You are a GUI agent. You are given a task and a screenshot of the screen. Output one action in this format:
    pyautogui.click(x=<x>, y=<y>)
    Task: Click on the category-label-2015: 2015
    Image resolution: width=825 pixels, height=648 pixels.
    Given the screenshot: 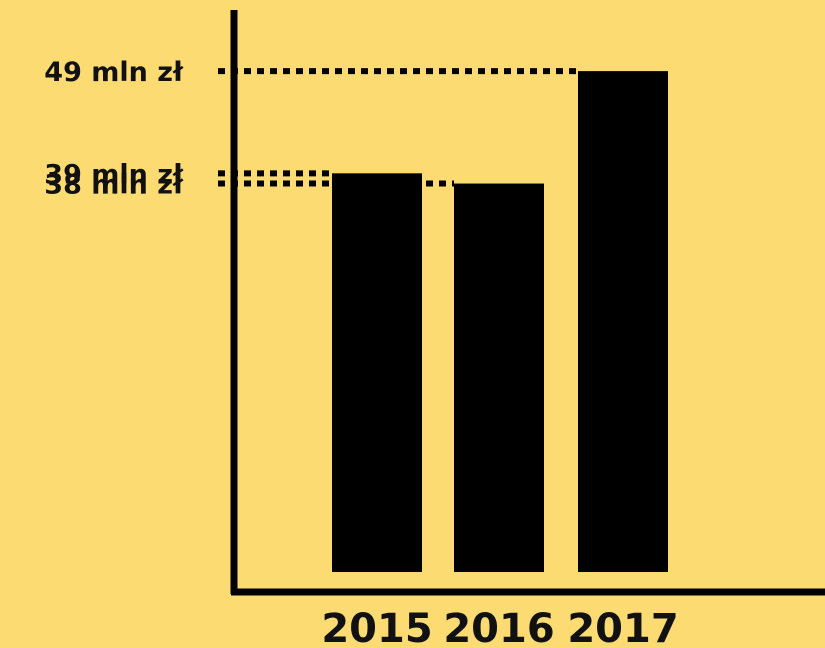 What is the action you would take?
    pyautogui.click(x=376, y=627)
    